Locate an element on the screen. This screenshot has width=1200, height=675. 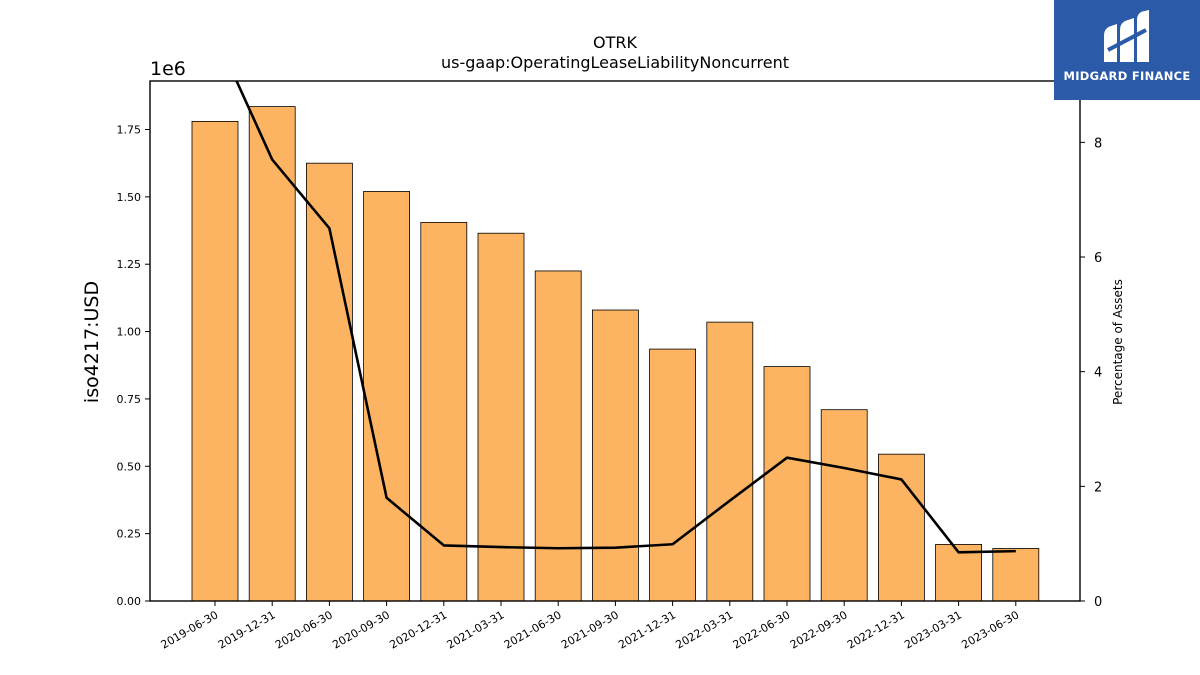
x-tick-label: 2021-09-30 is located at coordinates (590, 629).